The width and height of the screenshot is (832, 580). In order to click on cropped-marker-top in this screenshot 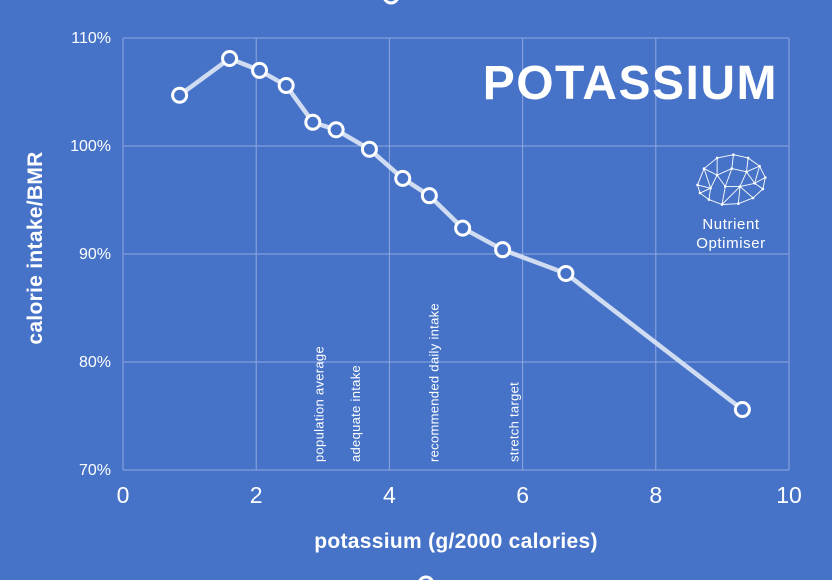, I will do `click(391, 2)`.